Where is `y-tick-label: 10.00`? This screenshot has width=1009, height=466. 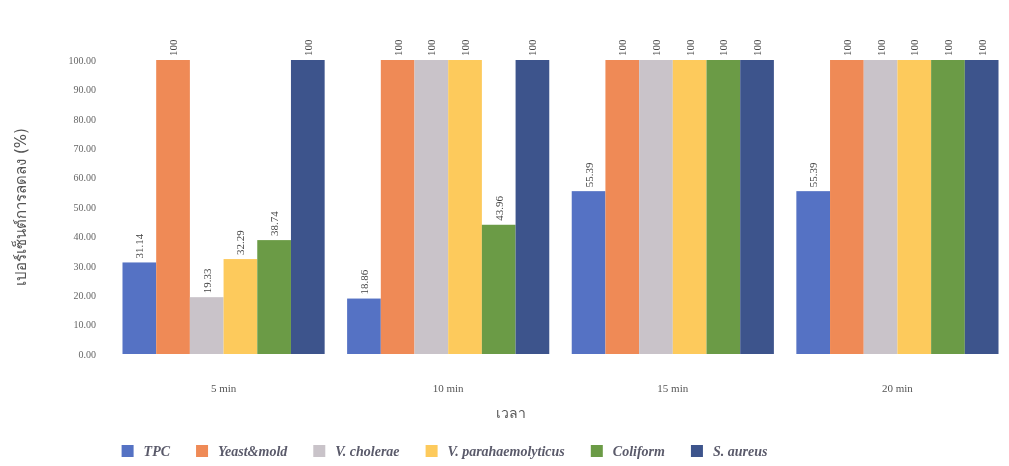
y-tick-label: 10.00 is located at coordinates (84, 325).